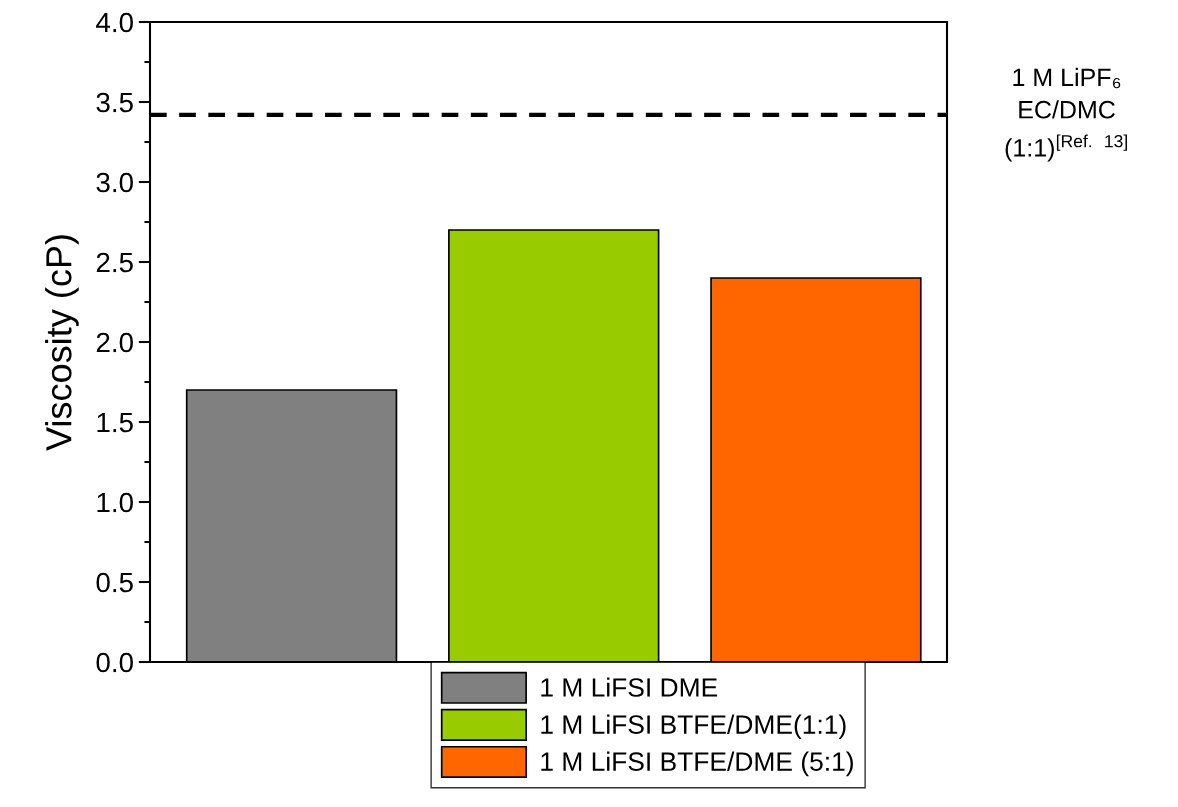 Image resolution: width=1178 pixels, height=807 pixels. I want to click on legend-label: 1 M LiFSI DME, so click(629, 687).